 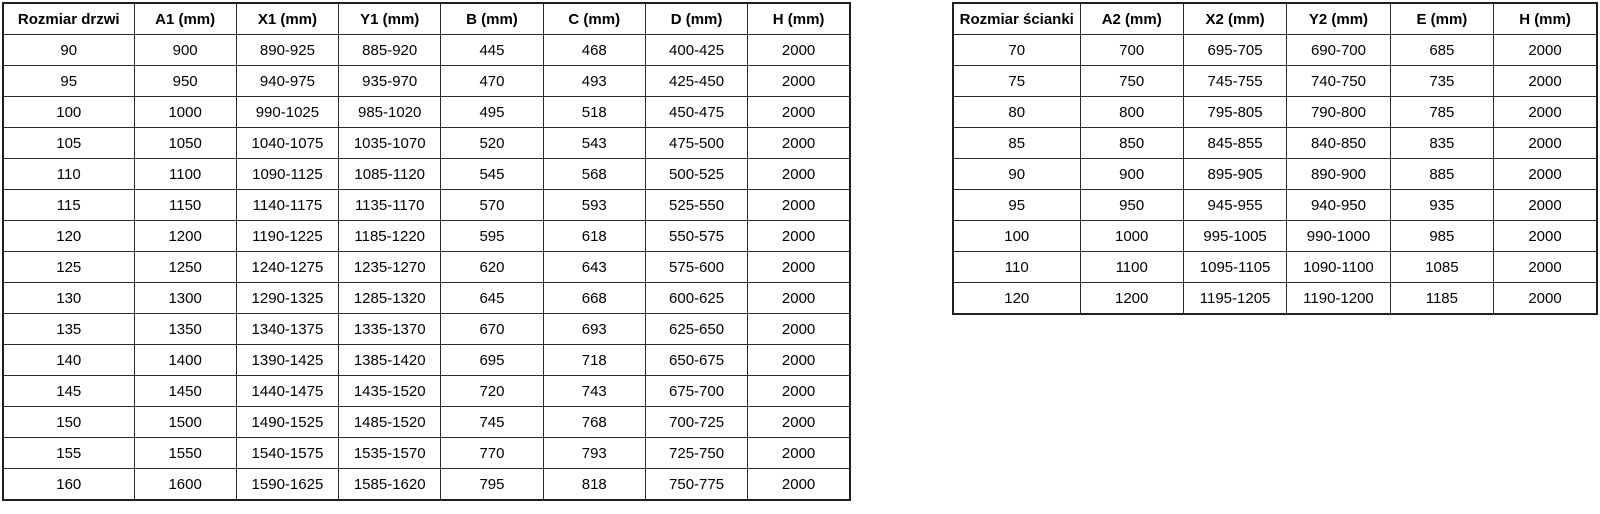 I want to click on table-cell: 90, so click(x=1016, y=174).